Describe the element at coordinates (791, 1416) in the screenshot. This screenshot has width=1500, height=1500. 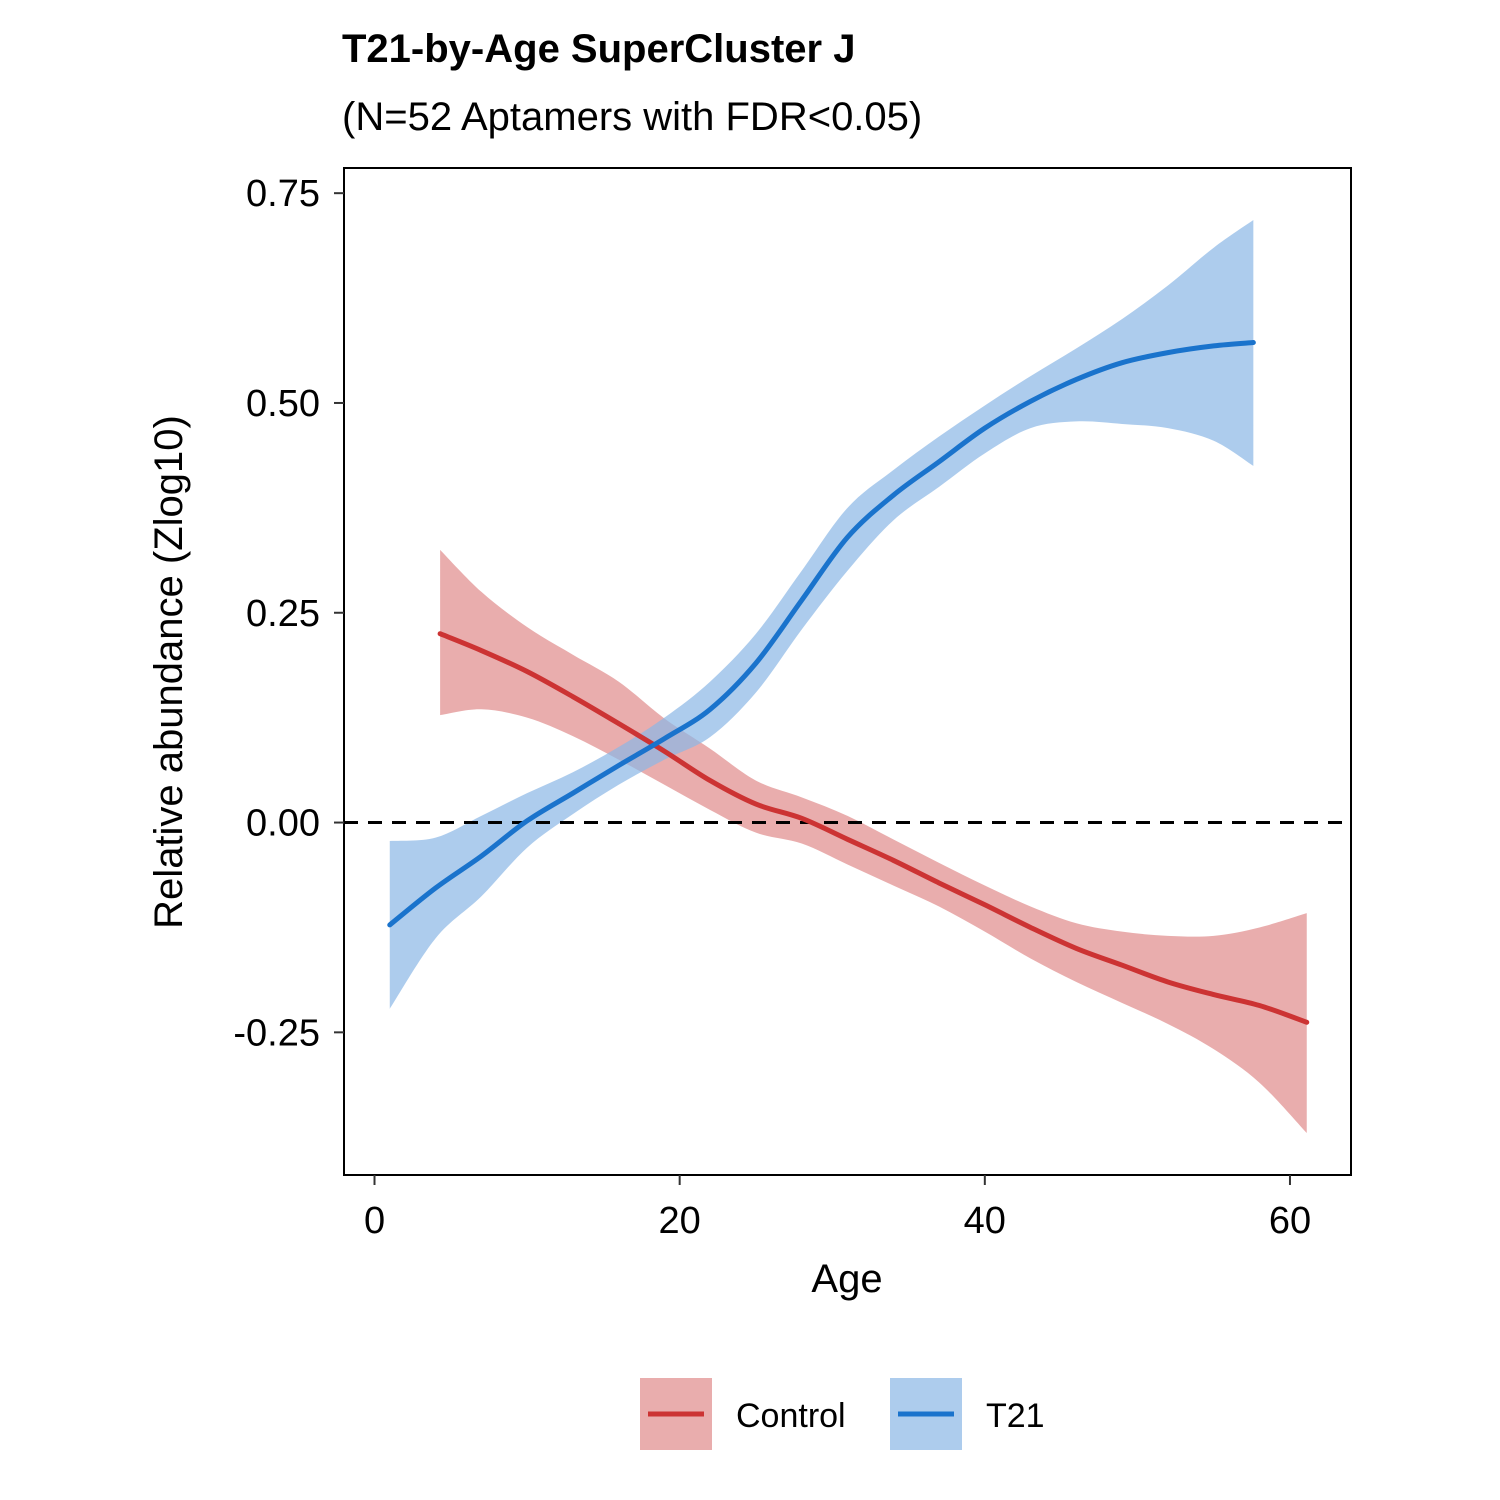
I see `legend-label-control: Control` at that location.